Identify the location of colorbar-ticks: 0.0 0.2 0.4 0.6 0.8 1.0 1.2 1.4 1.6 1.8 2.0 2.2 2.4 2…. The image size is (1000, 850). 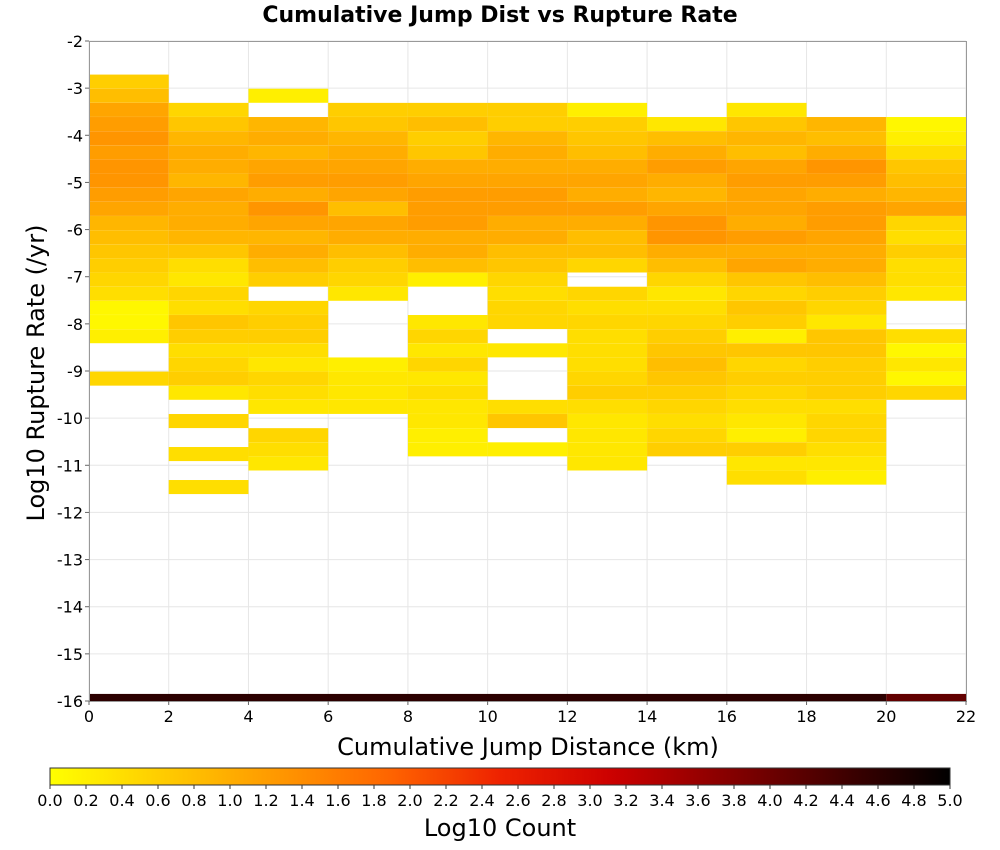
(500, 797).